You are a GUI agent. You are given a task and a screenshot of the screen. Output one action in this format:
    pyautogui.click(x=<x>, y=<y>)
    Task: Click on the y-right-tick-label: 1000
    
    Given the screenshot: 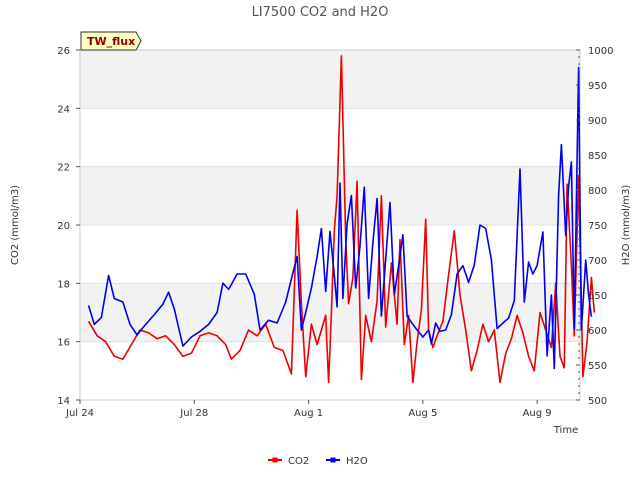 What is the action you would take?
    pyautogui.click(x=600, y=51)
    